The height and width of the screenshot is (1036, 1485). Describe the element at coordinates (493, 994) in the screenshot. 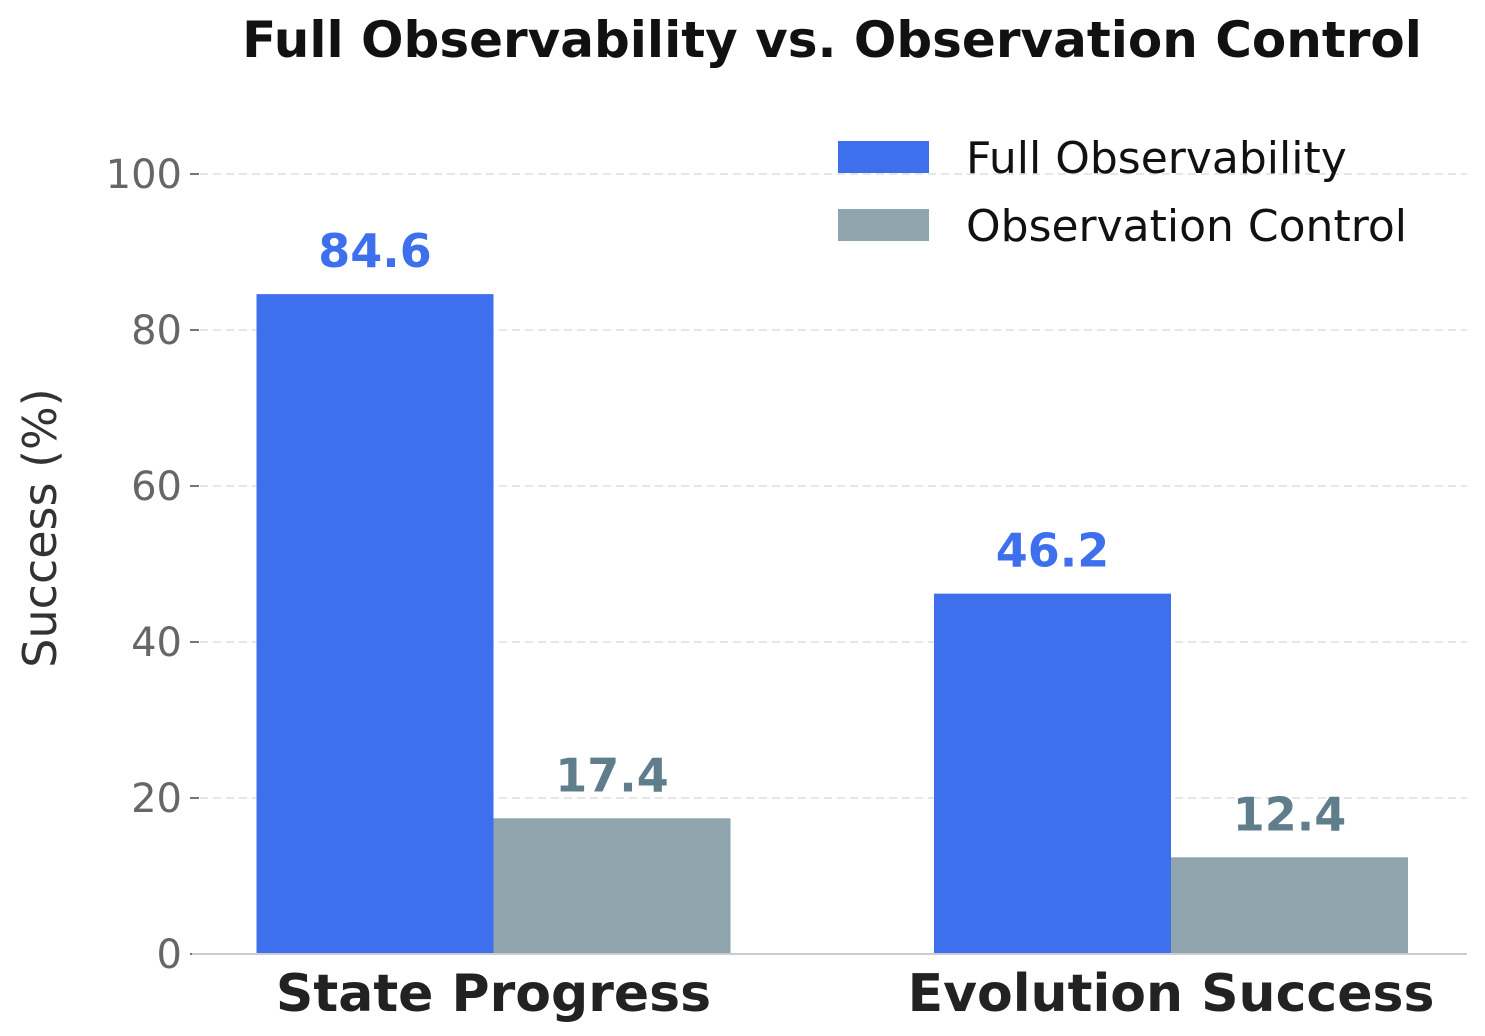

I see `x-tick-label: State Progress` at that location.